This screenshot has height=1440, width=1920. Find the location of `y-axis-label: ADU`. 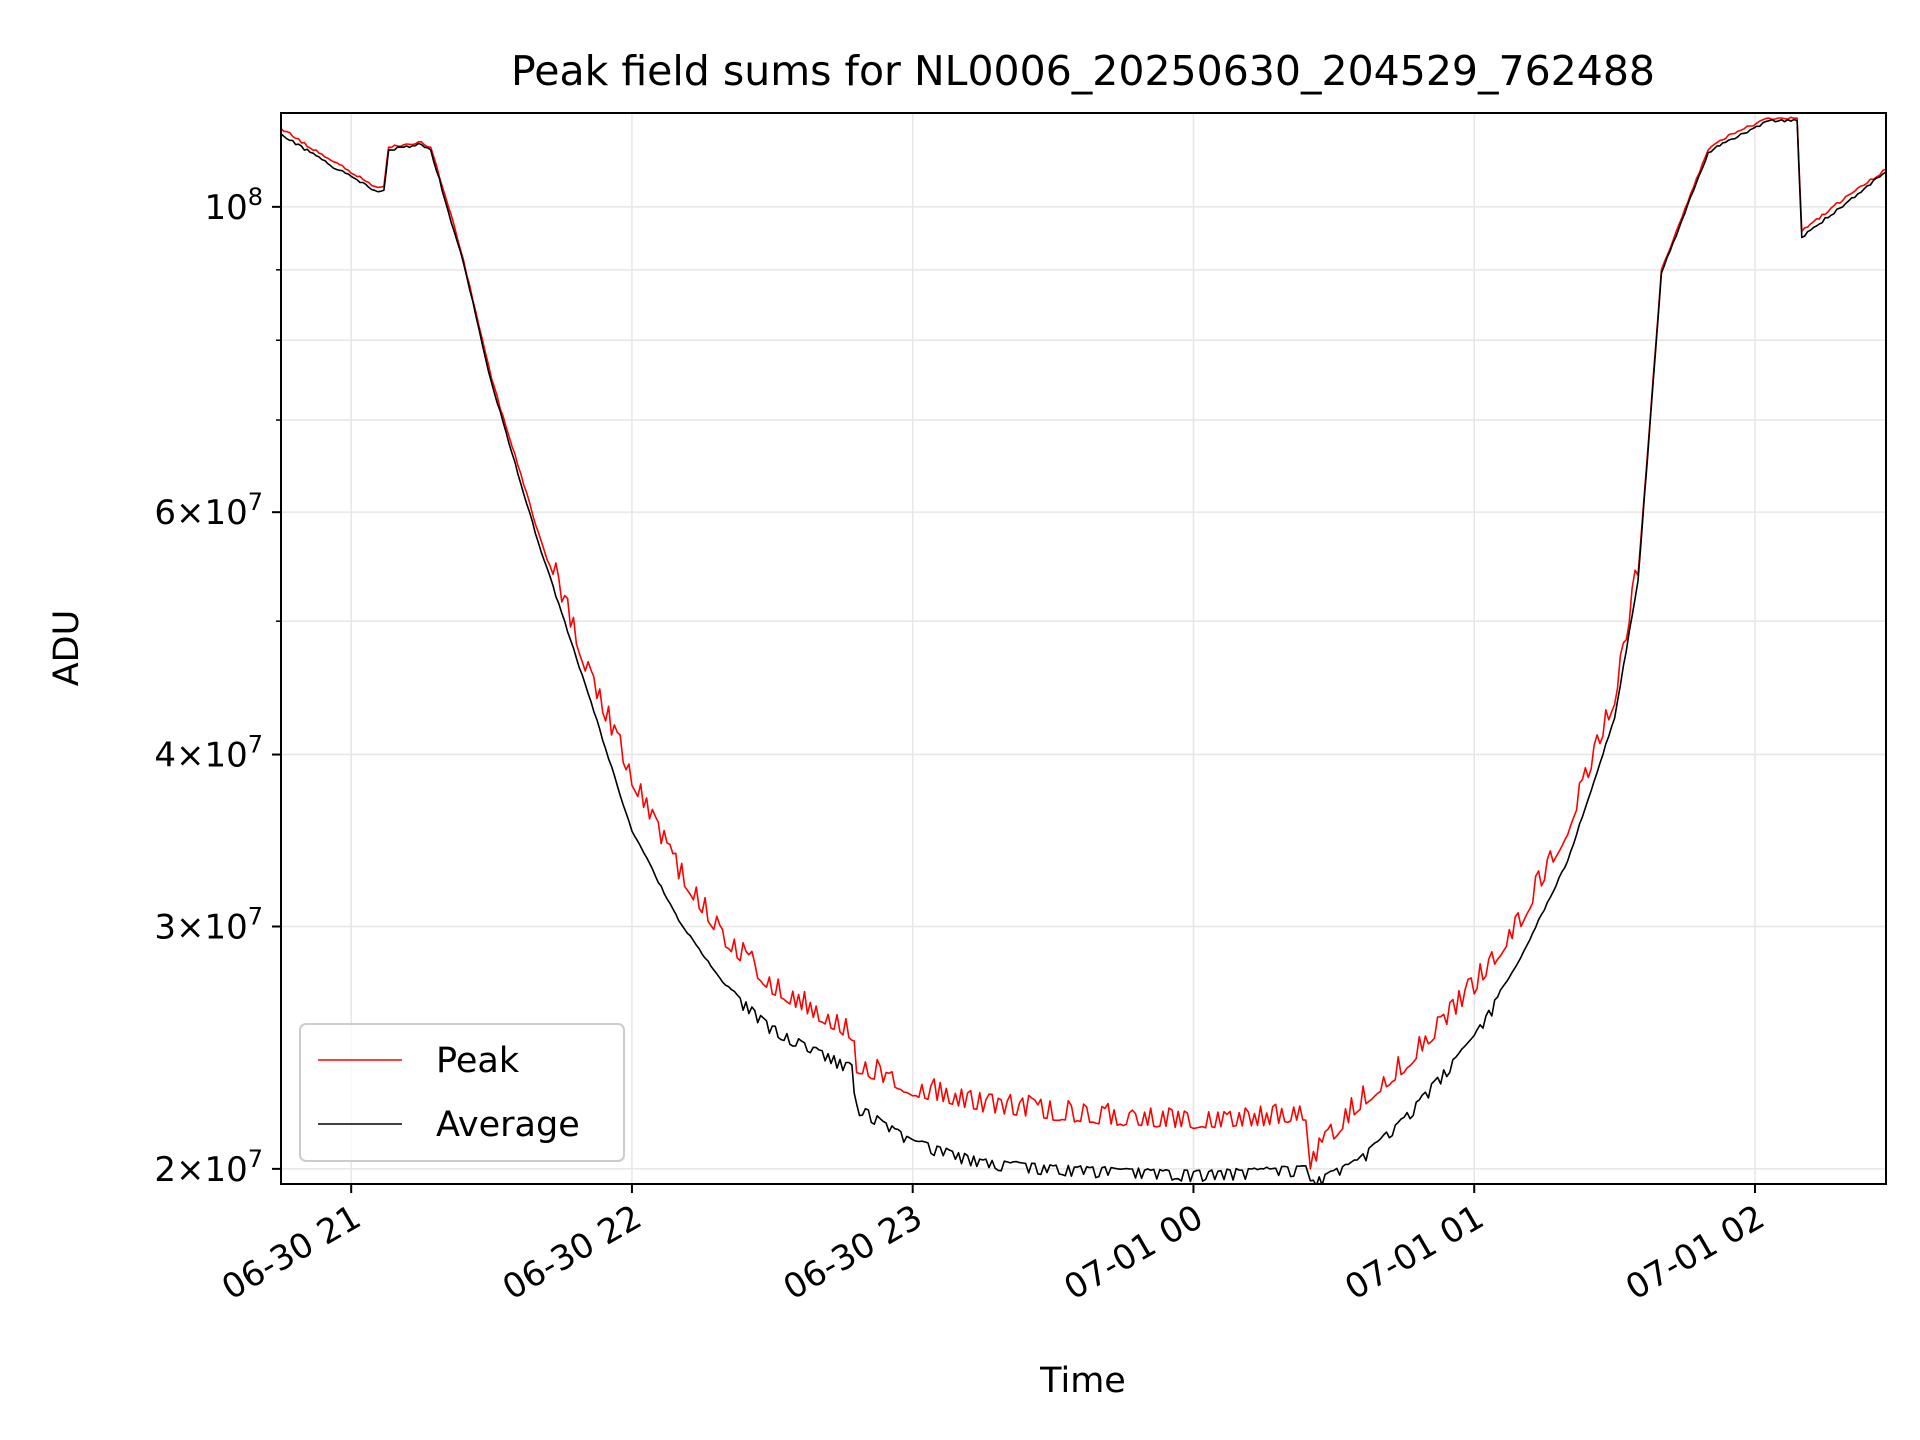

y-axis-label: ADU is located at coordinates (67, 648).